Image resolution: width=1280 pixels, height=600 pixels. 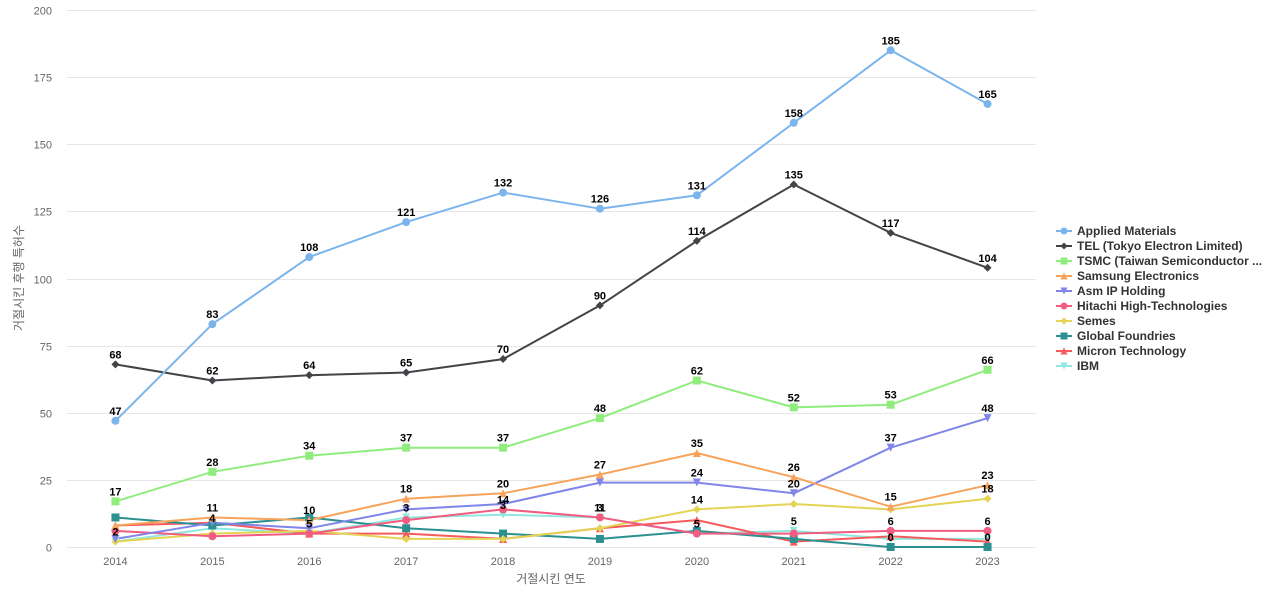 I want to click on legend-item: TEL (Tokyo Electron Limited), so click(x=1167, y=245).